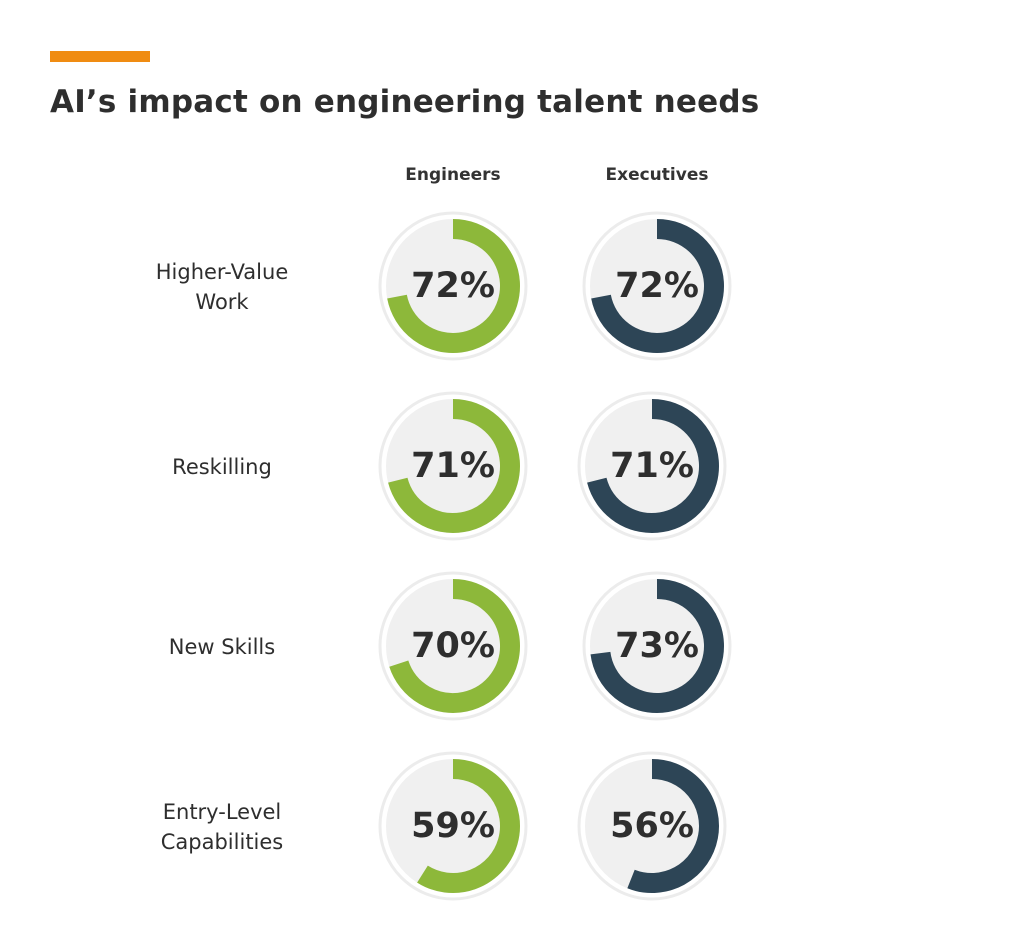 This screenshot has height=951, width=1024. I want to click on row-label-line: Reskilling, so click(222, 467).